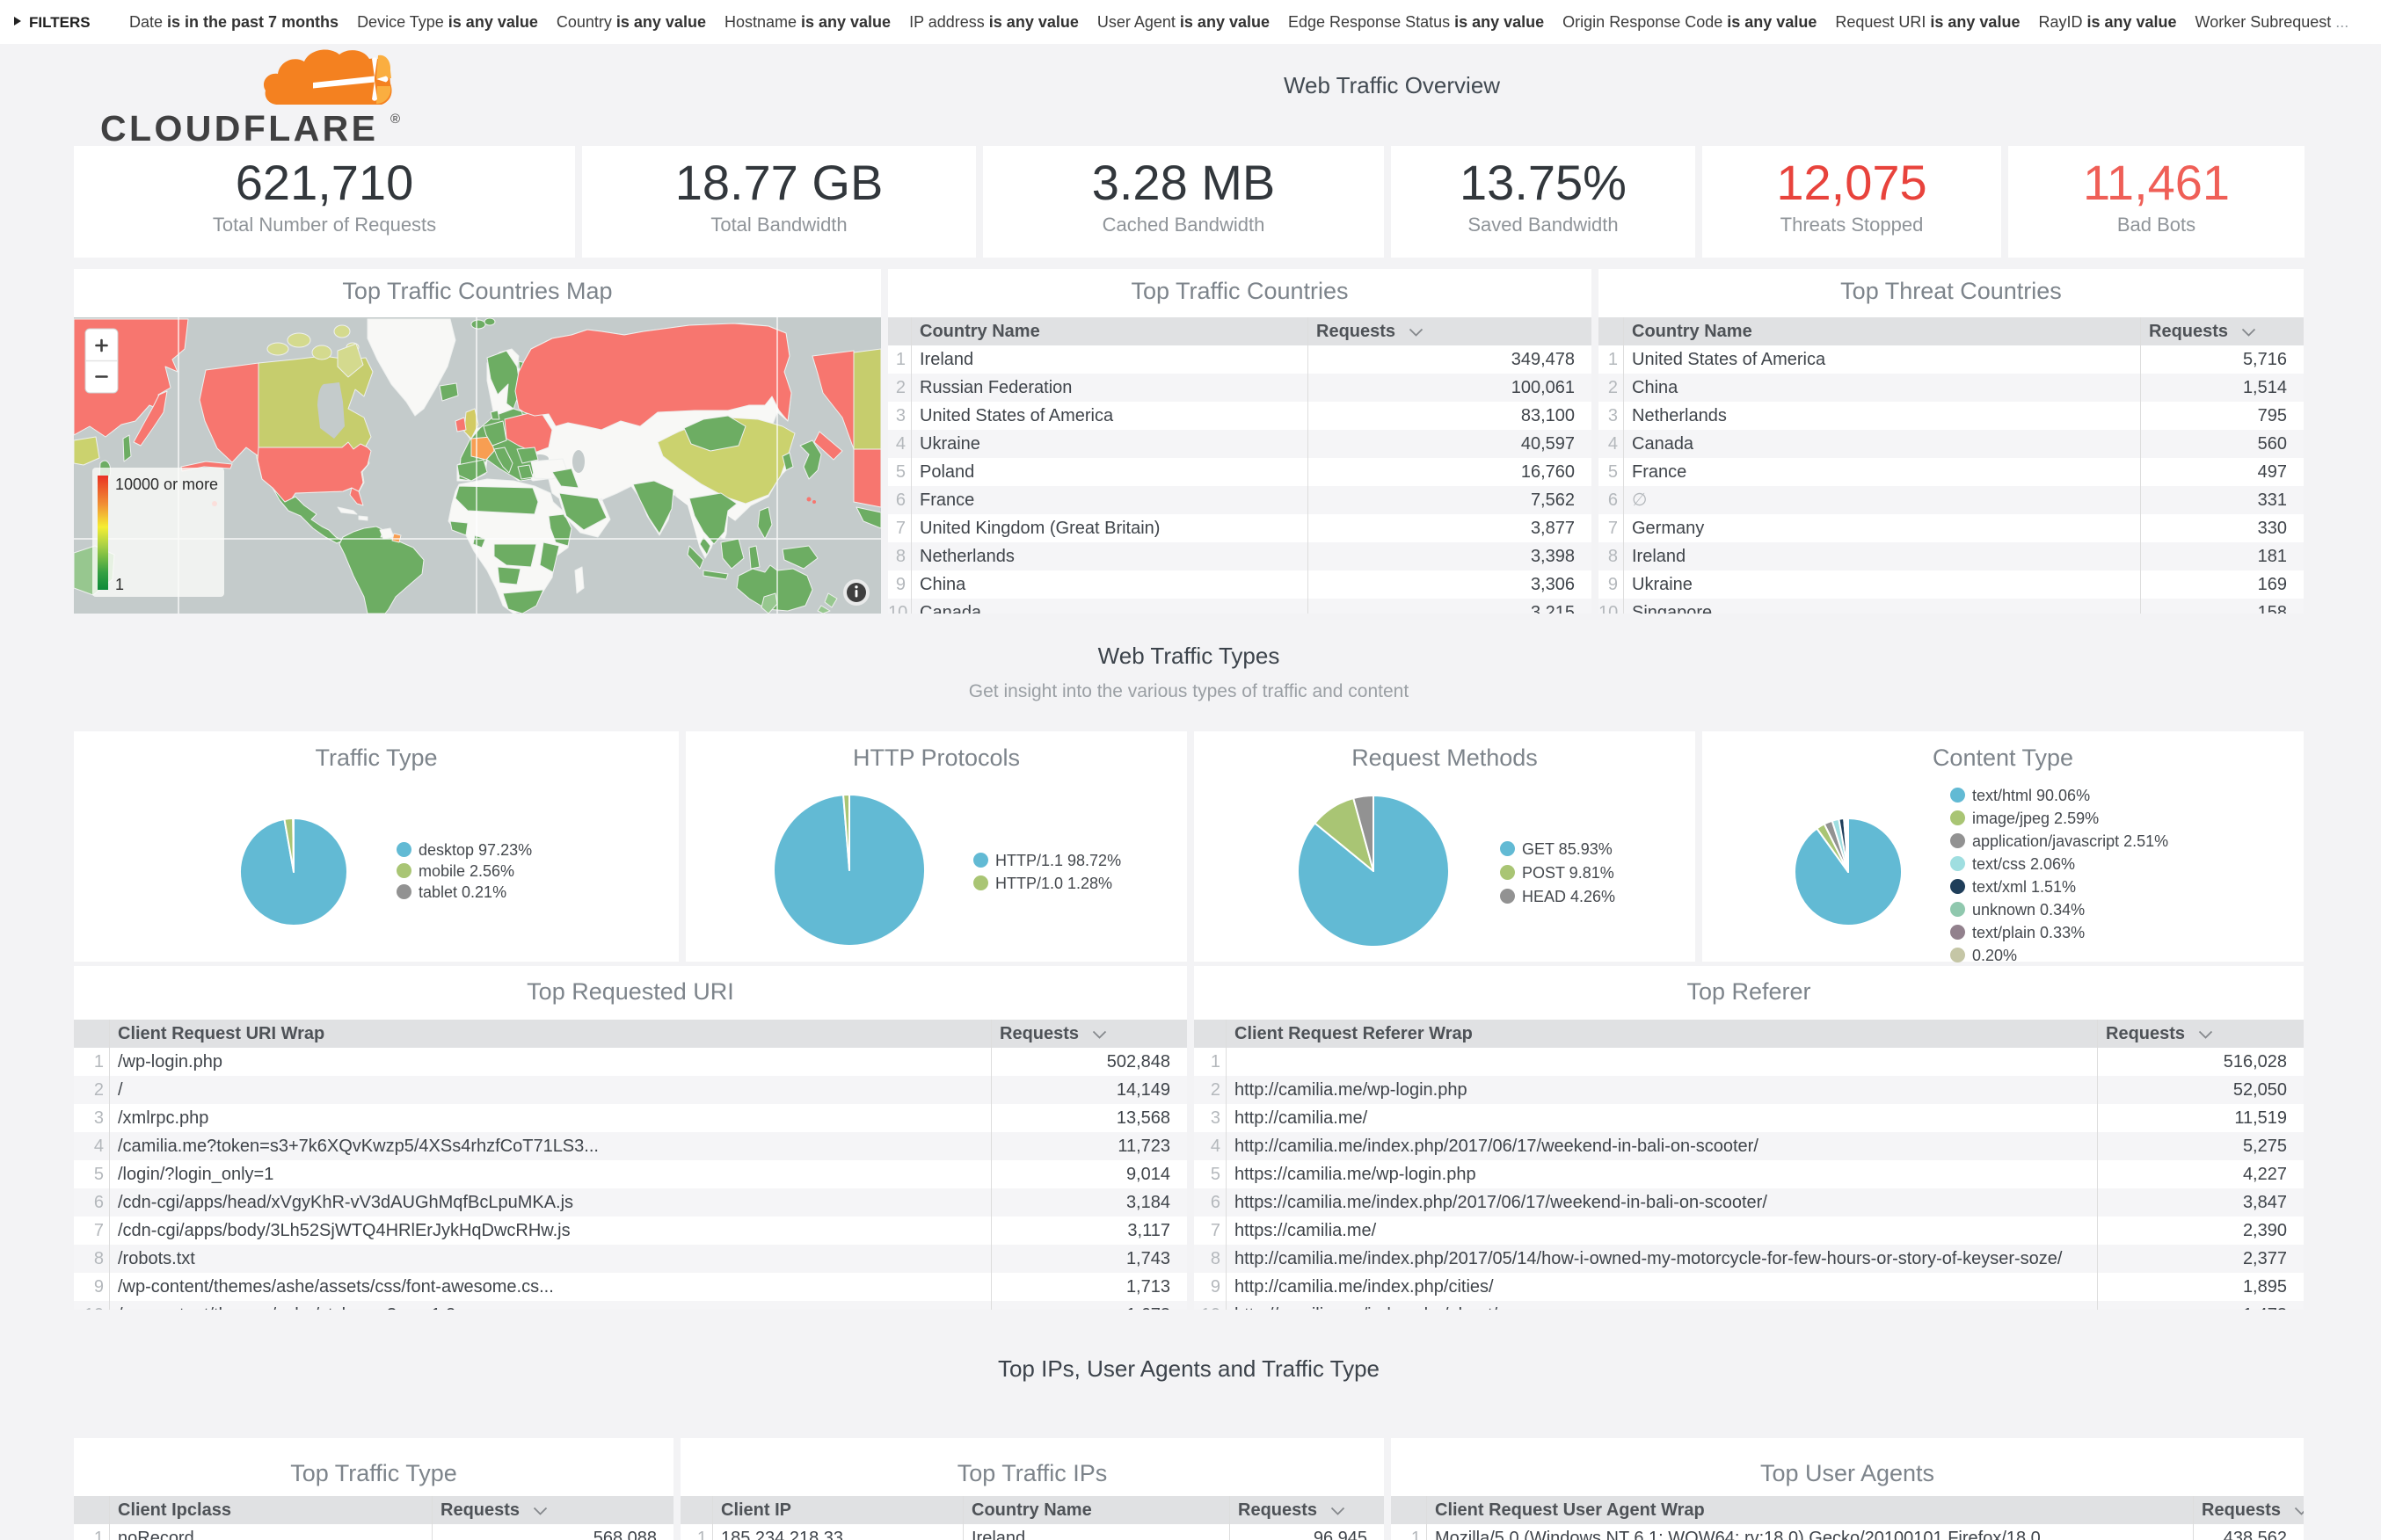 The image size is (2381, 1540). Describe the element at coordinates (239, 128) in the screenshot. I see `svg-text: CLOUDFLARE` at that location.